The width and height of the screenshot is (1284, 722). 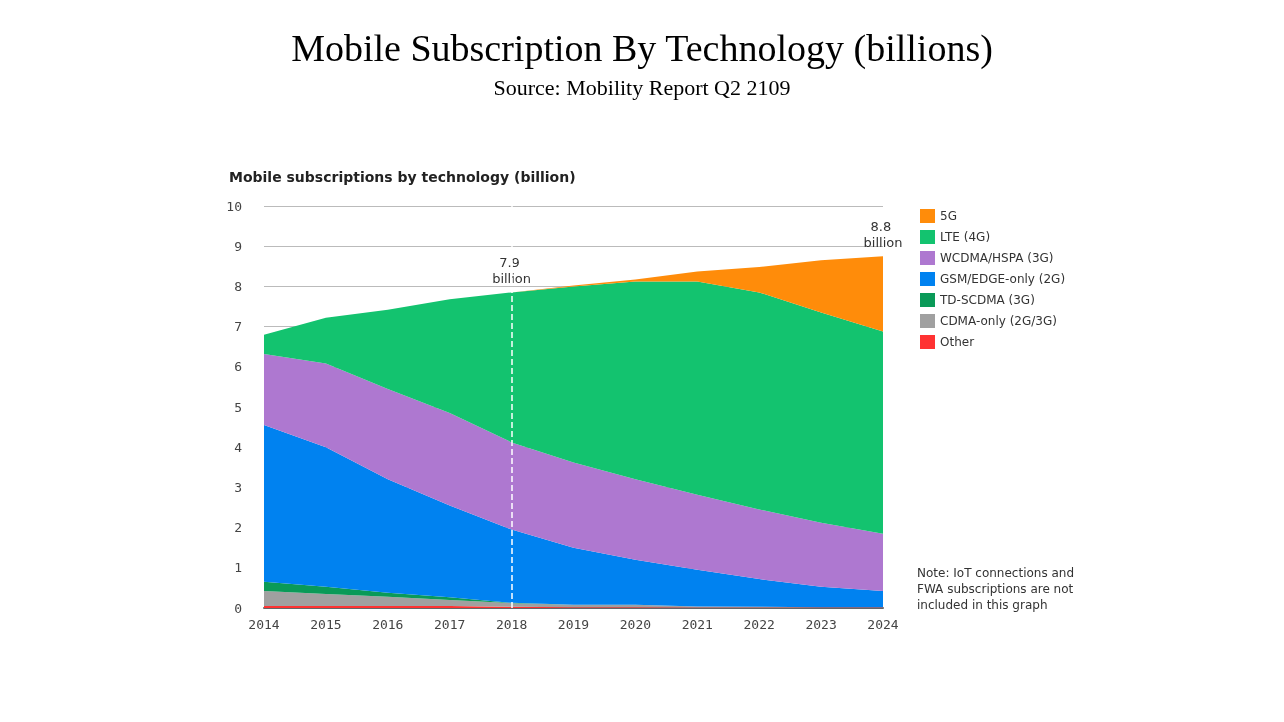 I want to click on legend-label: LTE (4G), so click(x=965, y=237).